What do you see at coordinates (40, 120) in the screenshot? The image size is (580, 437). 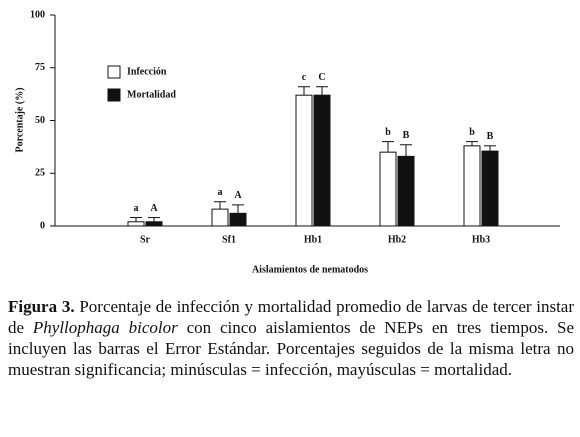 I see `y-tick-label: 50` at bounding box center [40, 120].